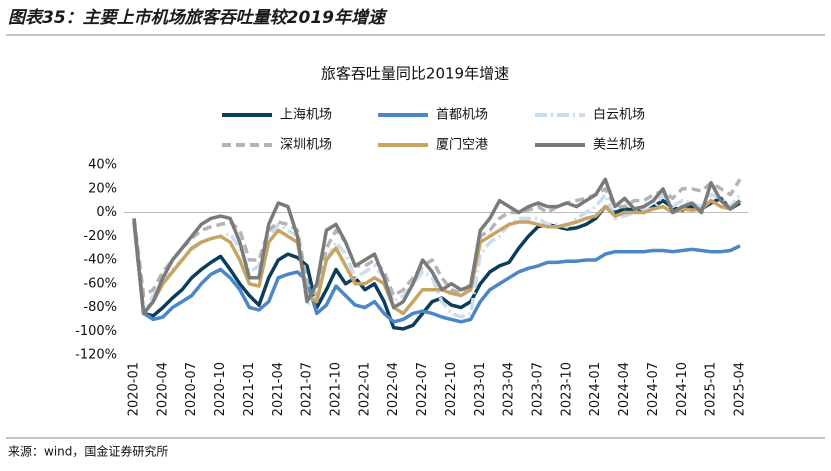 The width and height of the screenshot is (831, 471). Describe the element at coordinates (415, 74) in the screenshot. I see `chart-title: 旅客吞吐量同比2019年增速` at that location.